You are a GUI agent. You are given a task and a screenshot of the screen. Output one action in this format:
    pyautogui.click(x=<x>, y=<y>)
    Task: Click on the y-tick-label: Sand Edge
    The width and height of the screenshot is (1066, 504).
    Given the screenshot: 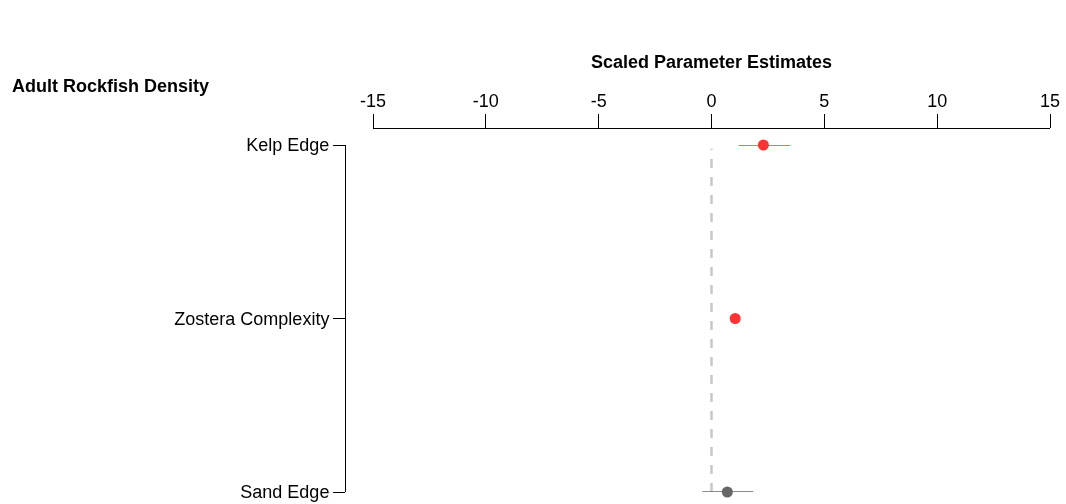 What is the action you would take?
    pyautogui.click(x=285, y=492)
    